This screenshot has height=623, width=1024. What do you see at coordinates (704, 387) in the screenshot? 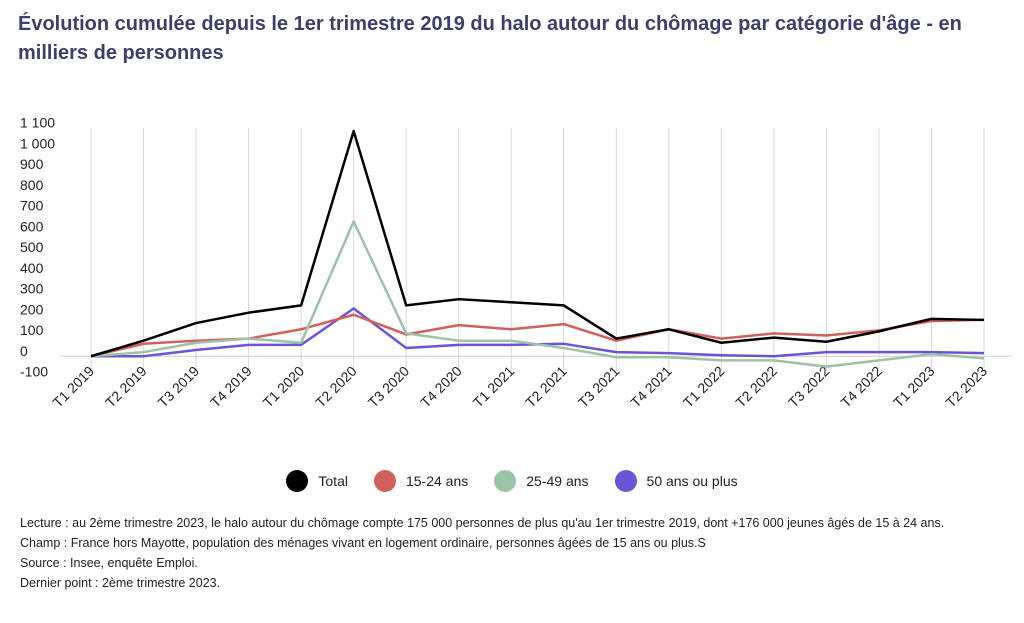
I see `x-tick-label: T1 2022` at bounding box center [704, 387].